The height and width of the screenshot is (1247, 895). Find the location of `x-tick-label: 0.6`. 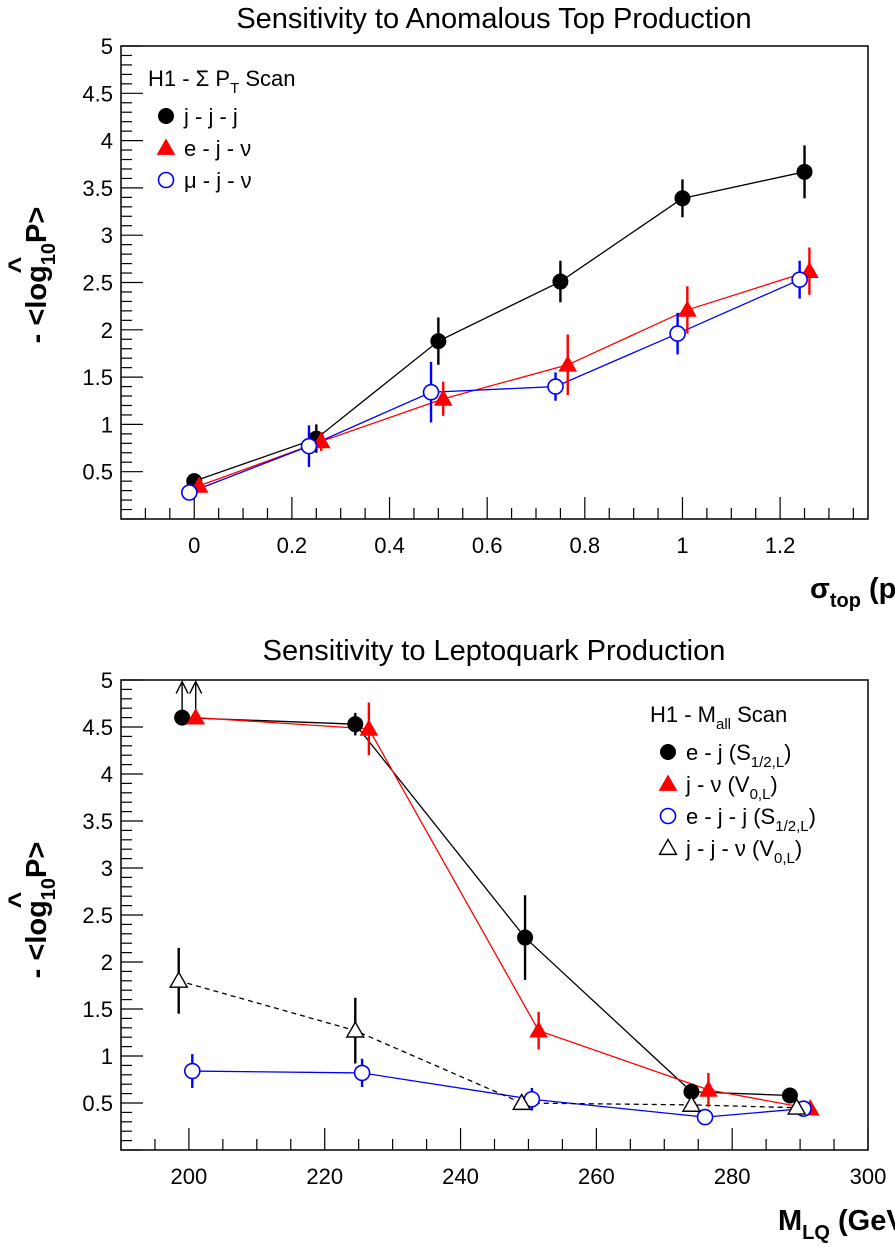

x-tick-label: 0.6 is located at coordinates (487, 545).